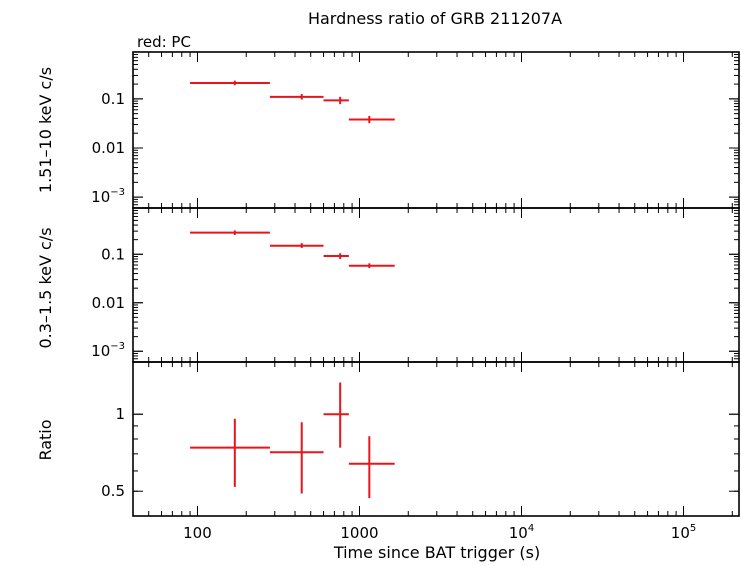 Image resolution: width=742 pixels, height=566 pixels. Describe the element at coordinates (120, 414) in the screenshot. I see `y-tick-label-ratio: 1` at that location.